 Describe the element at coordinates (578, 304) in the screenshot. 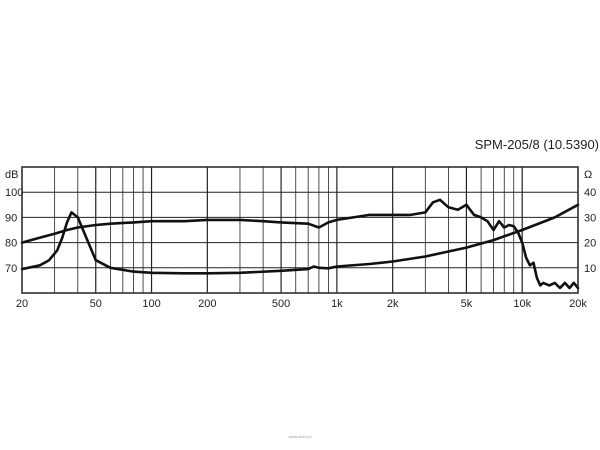

I see `x-tick-label: 20k` at that location.